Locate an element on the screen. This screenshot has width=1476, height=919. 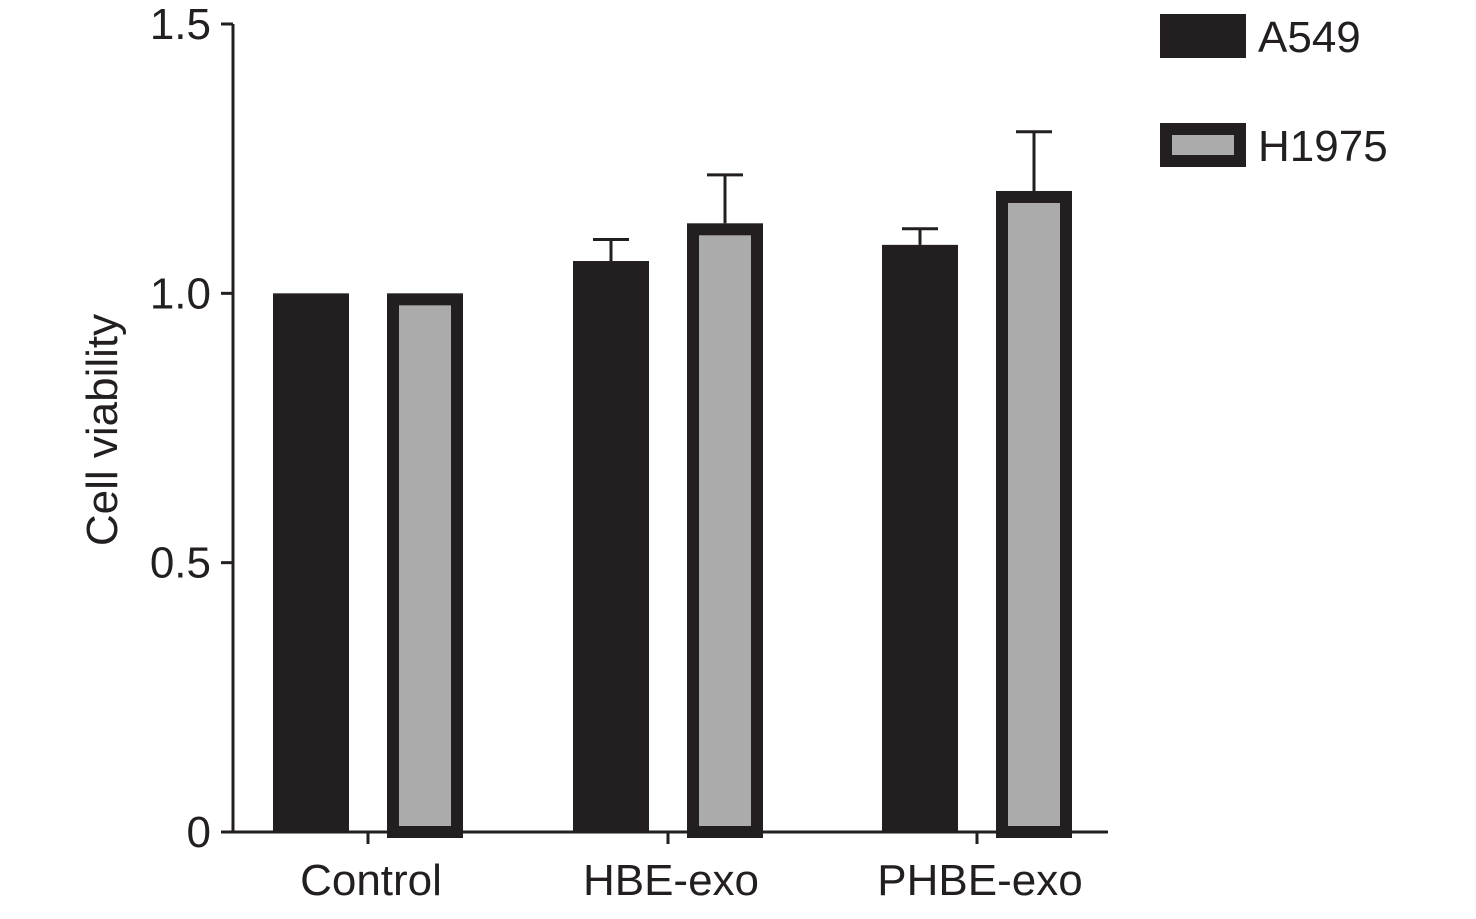
x-tick-label: Control is located at coordinates (371, 880).